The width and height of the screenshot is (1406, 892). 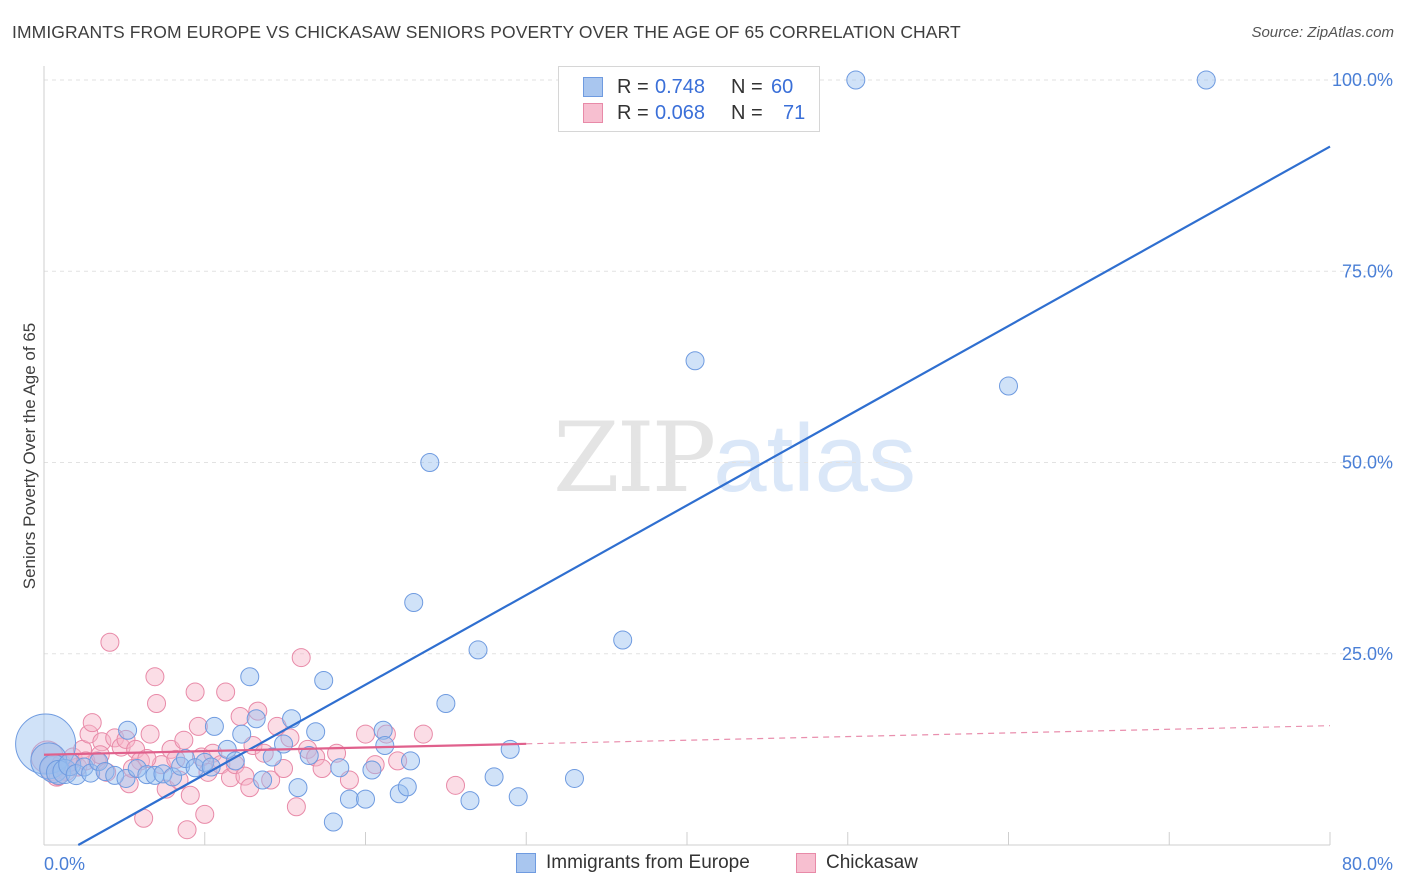 I want to click on x-tick-label: 0.0%, so click(x=64, y=864).